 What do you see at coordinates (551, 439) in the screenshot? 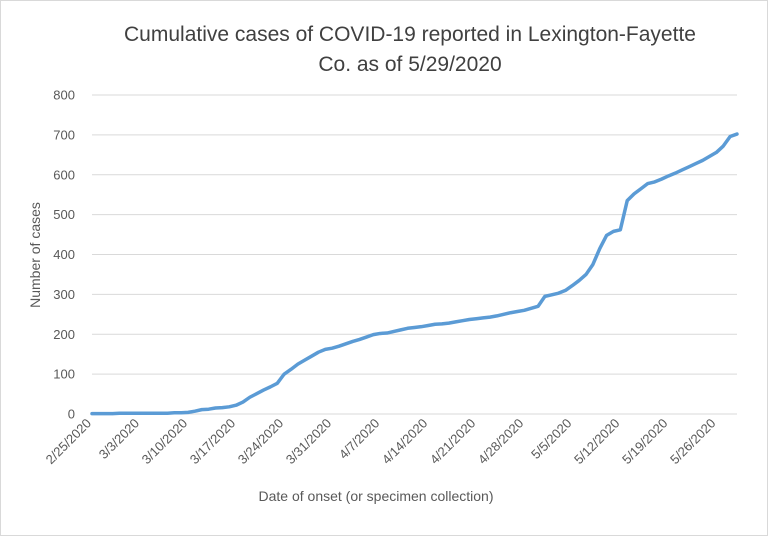
I see `x-tick-label: 5/5/2020` at bounding box center [551, 439].